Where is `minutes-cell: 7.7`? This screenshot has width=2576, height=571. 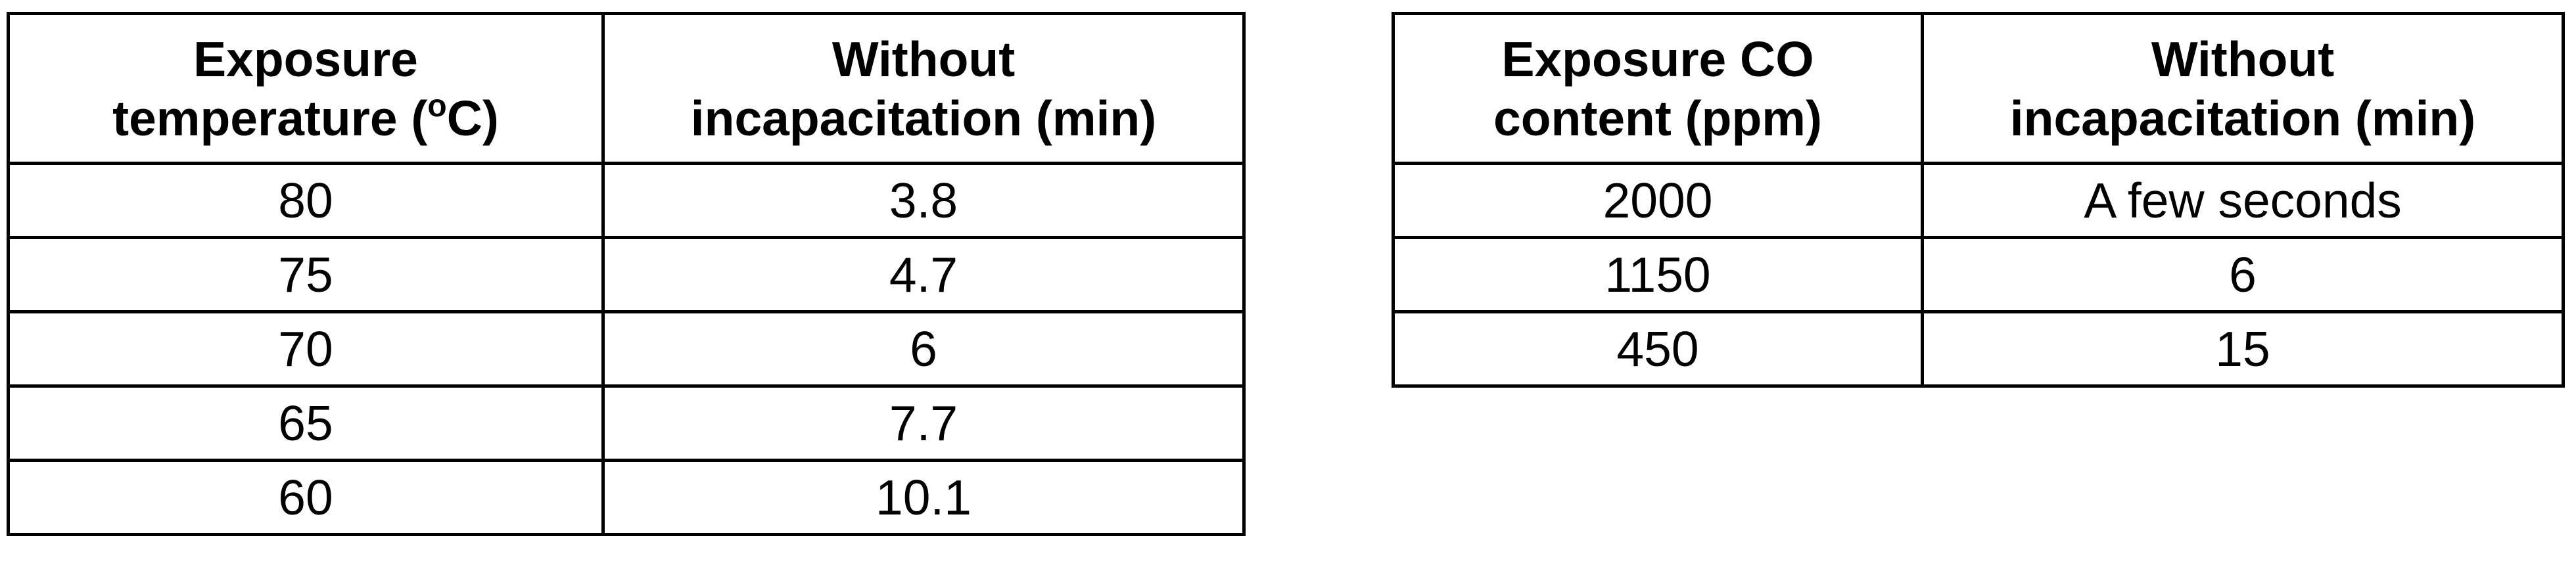 minutes-cell: 7.7 is located at coordinates (923, 423).